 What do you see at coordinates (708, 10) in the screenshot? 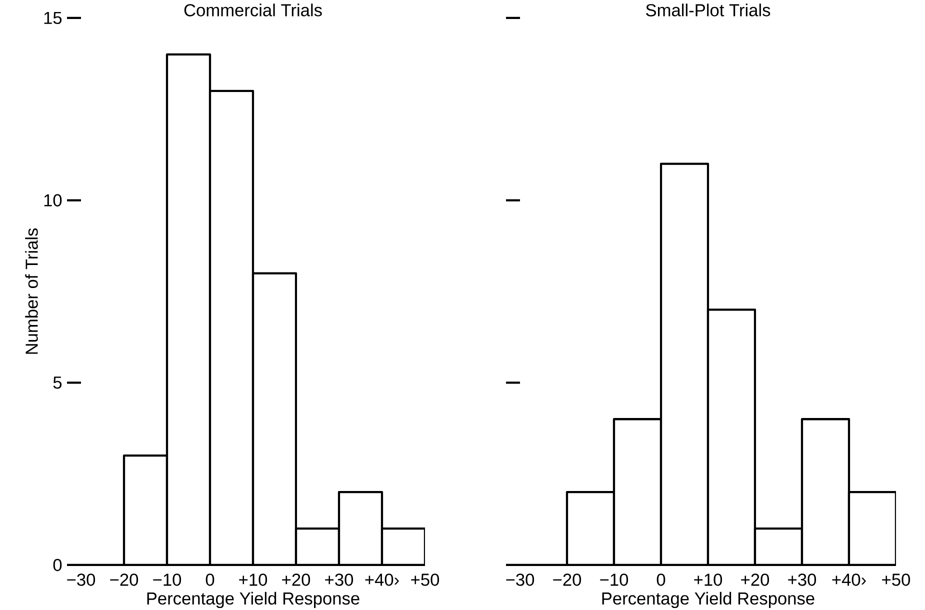
I see `chart-title: Small-Plot Trials` at bounding box center [708, 10].